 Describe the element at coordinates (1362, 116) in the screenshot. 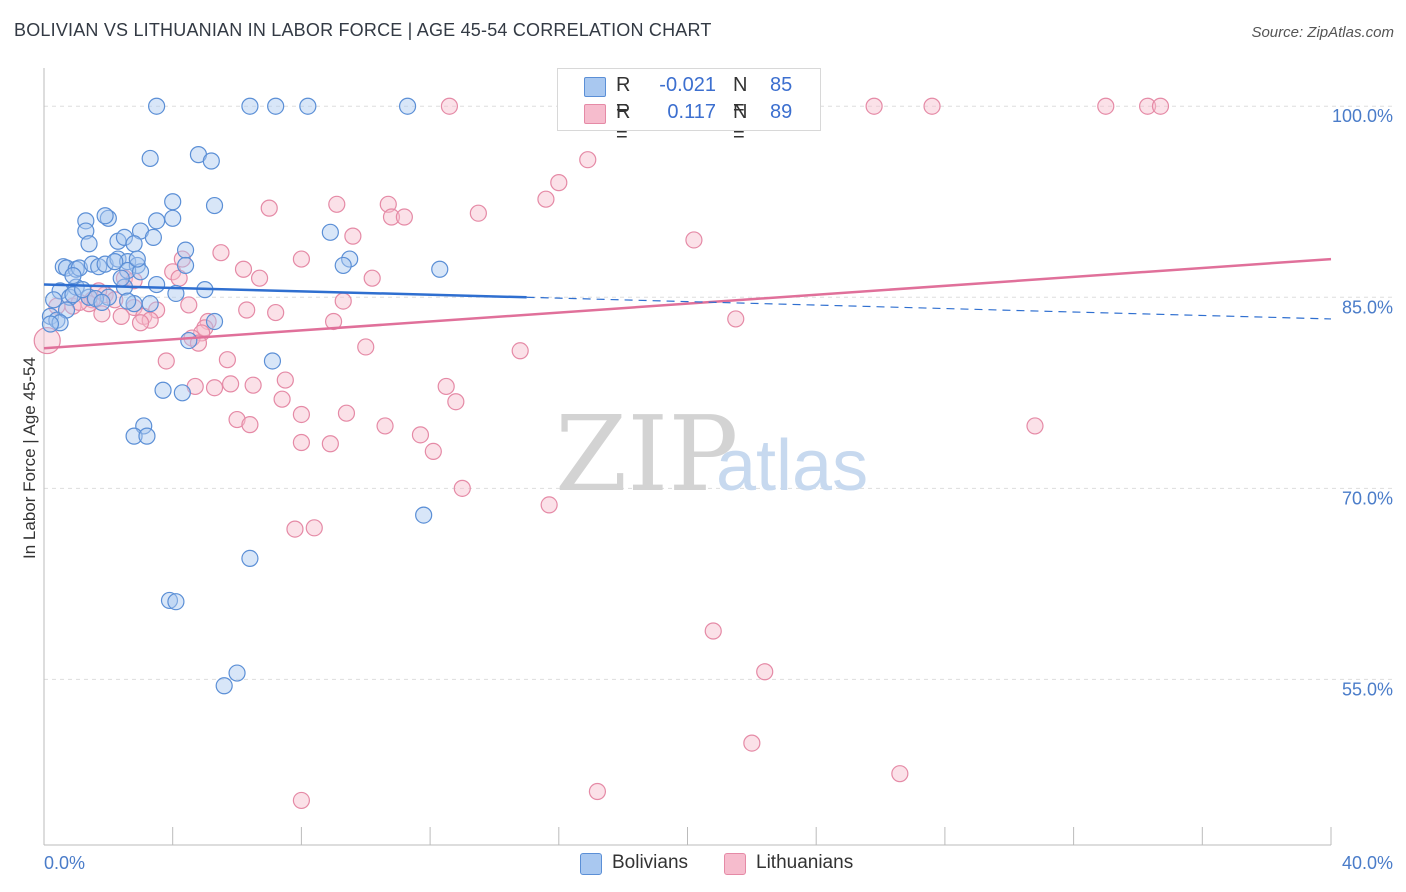

I see `y-tick-label: 100.0%` at that location.